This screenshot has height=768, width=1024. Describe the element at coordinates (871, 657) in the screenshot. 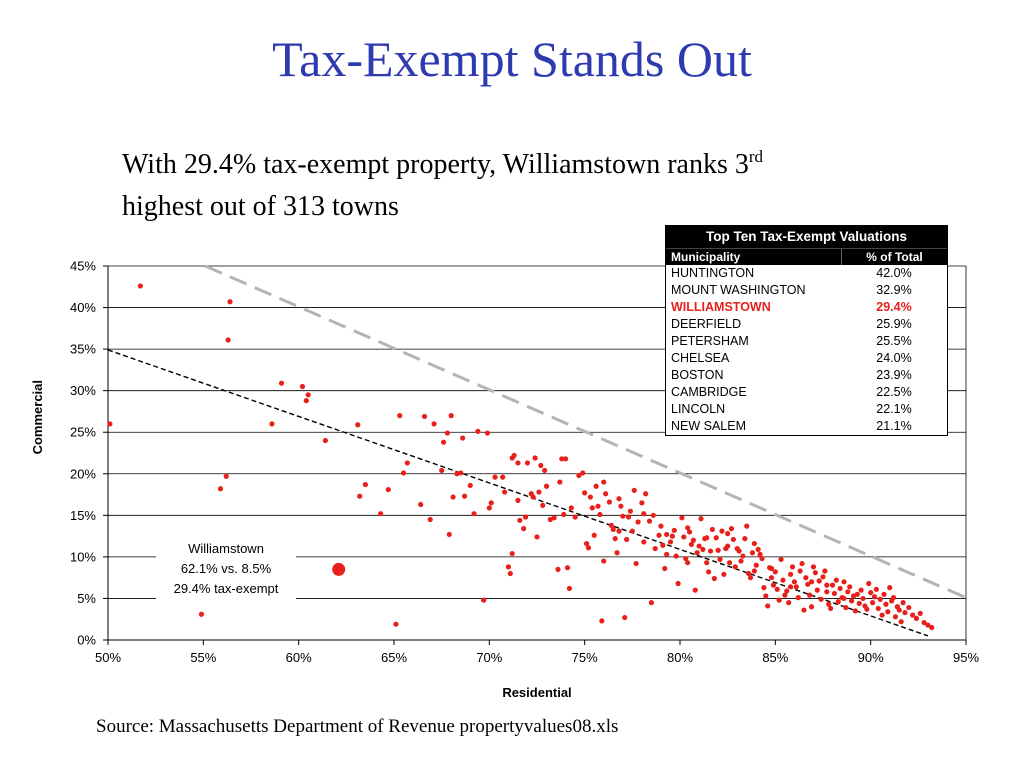

I see `x-tick-label: 90%` at that location.